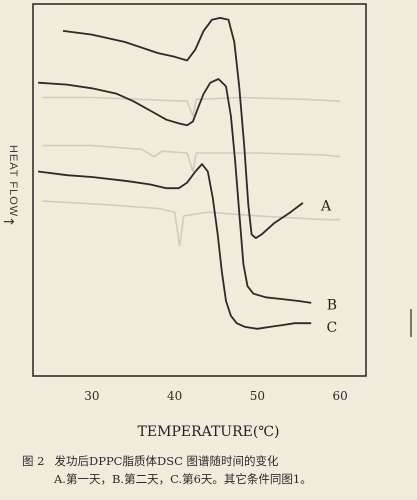 The image size is (417, 500). Describe the element at coordinates (166, 461) in the screenshot. I see `caption-title: 发功后DPPC脂质体DSC 图谱随时间的变化` at that location.